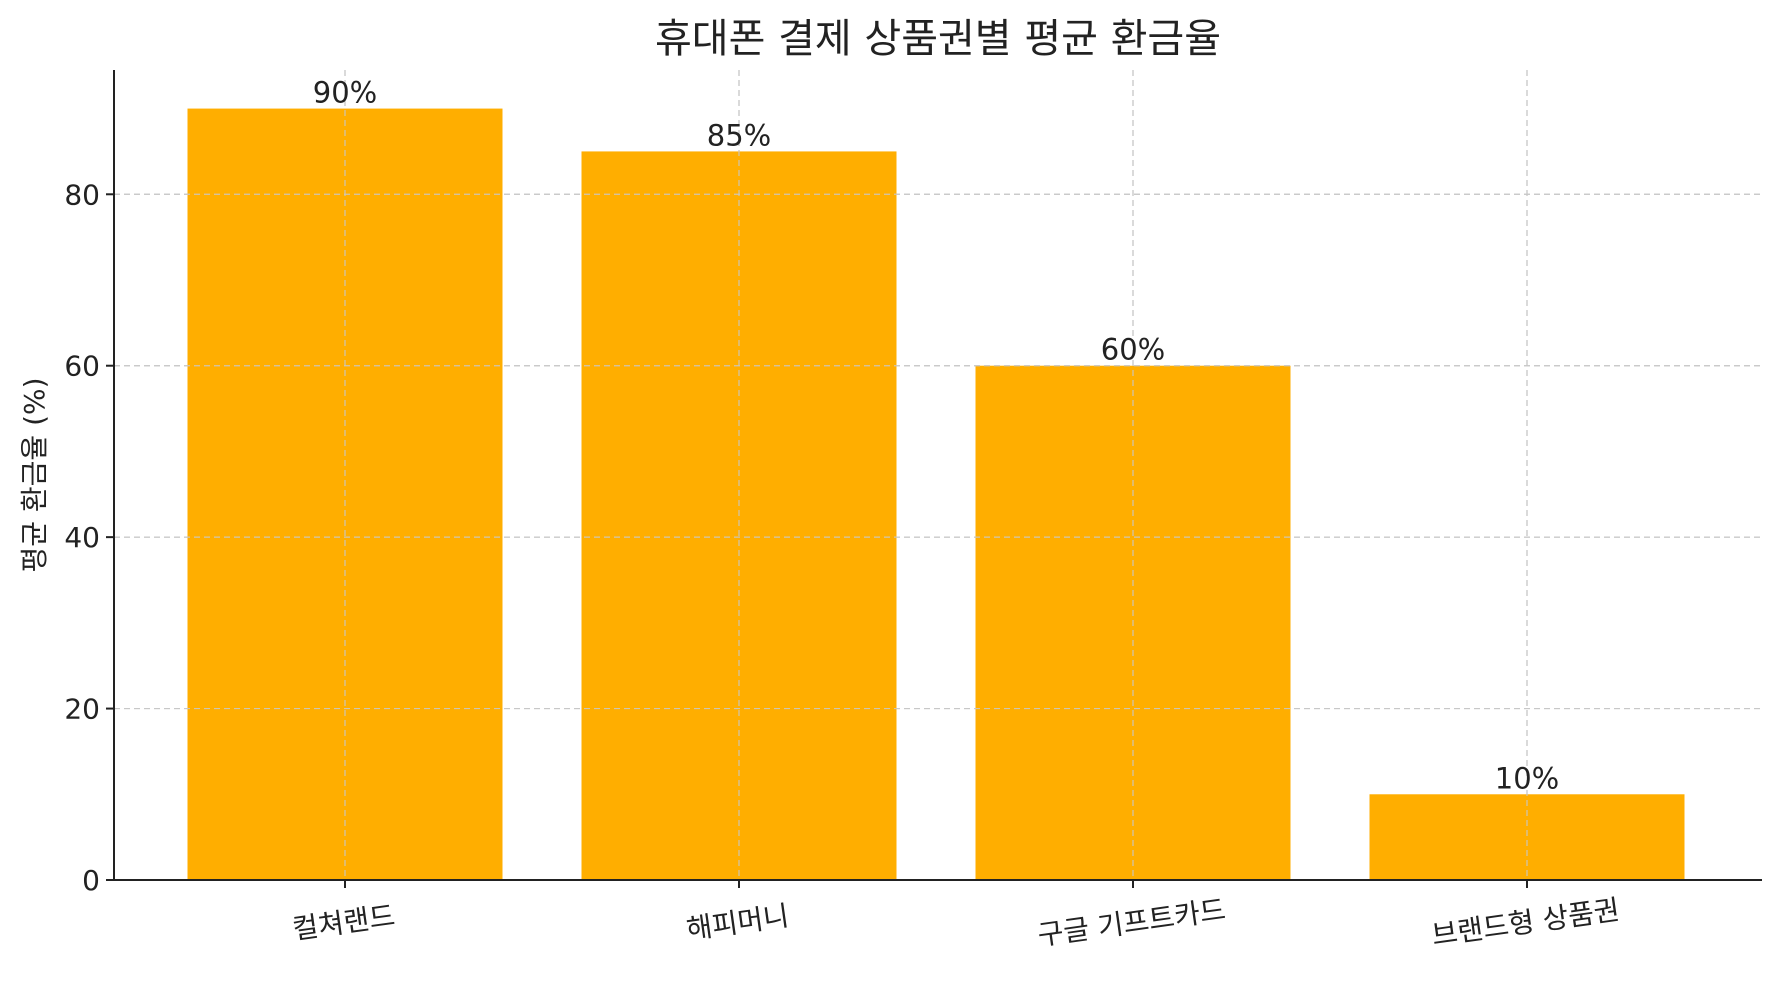  Describe the element at coordinates (82, 537) in the screenshot. I see `y-tick-label: 40` at that location.